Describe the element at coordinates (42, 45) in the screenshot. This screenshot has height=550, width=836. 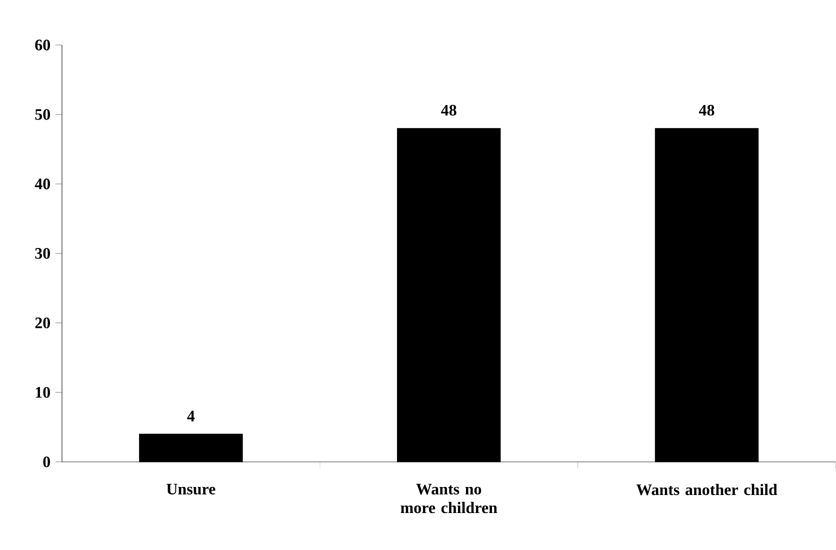
I see `y-tick-label: 60` at that location.